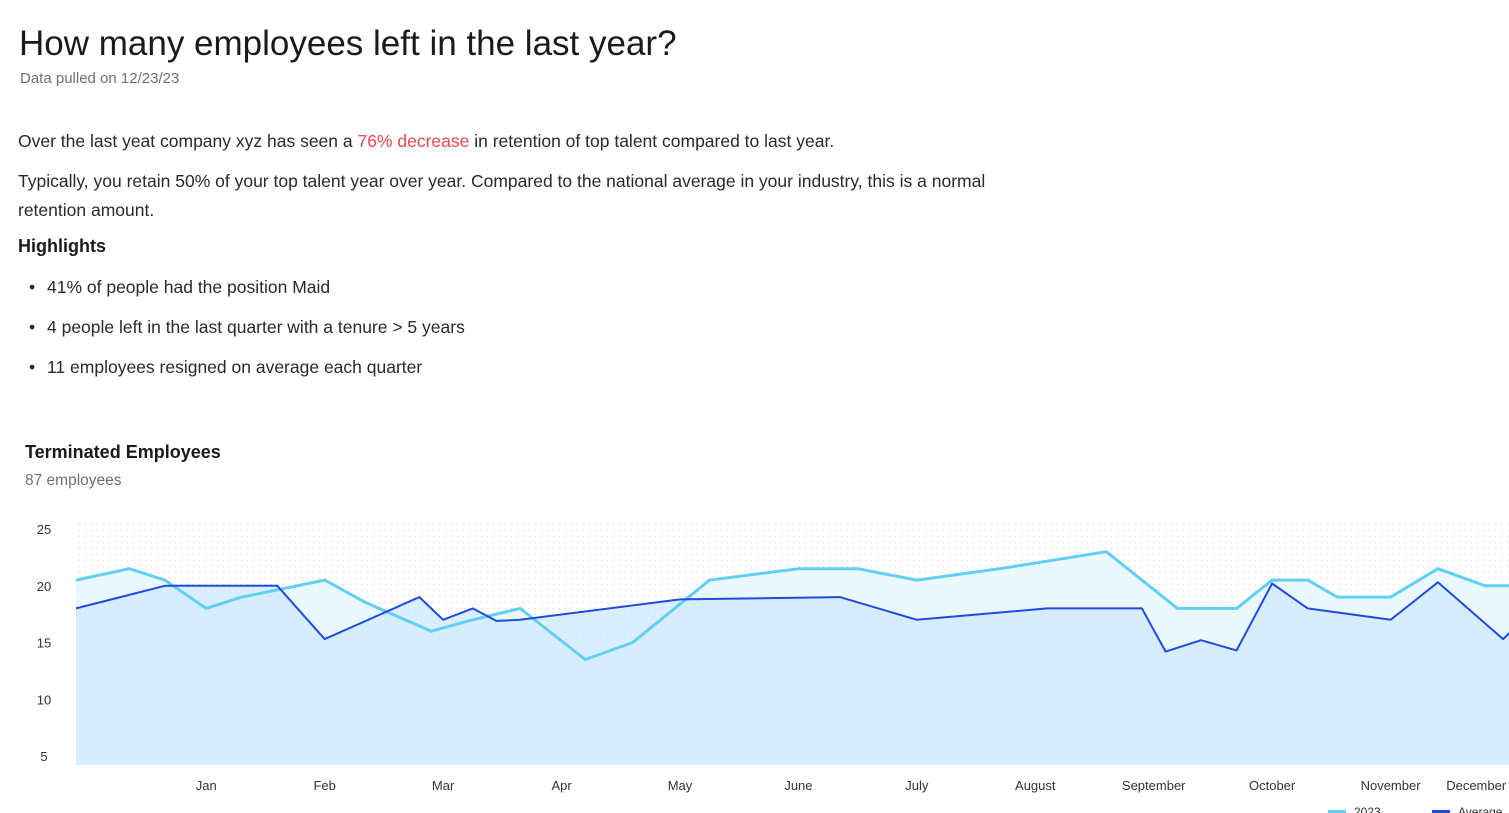  I want to click on x-tick-label: Jan, so click(206, 785).